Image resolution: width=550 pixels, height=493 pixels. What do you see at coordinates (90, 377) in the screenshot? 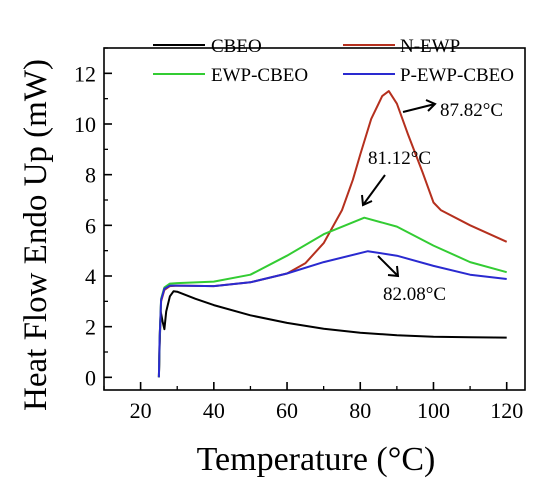
I see `y-tick-label-0: 0` at bounding box center [90, 377].